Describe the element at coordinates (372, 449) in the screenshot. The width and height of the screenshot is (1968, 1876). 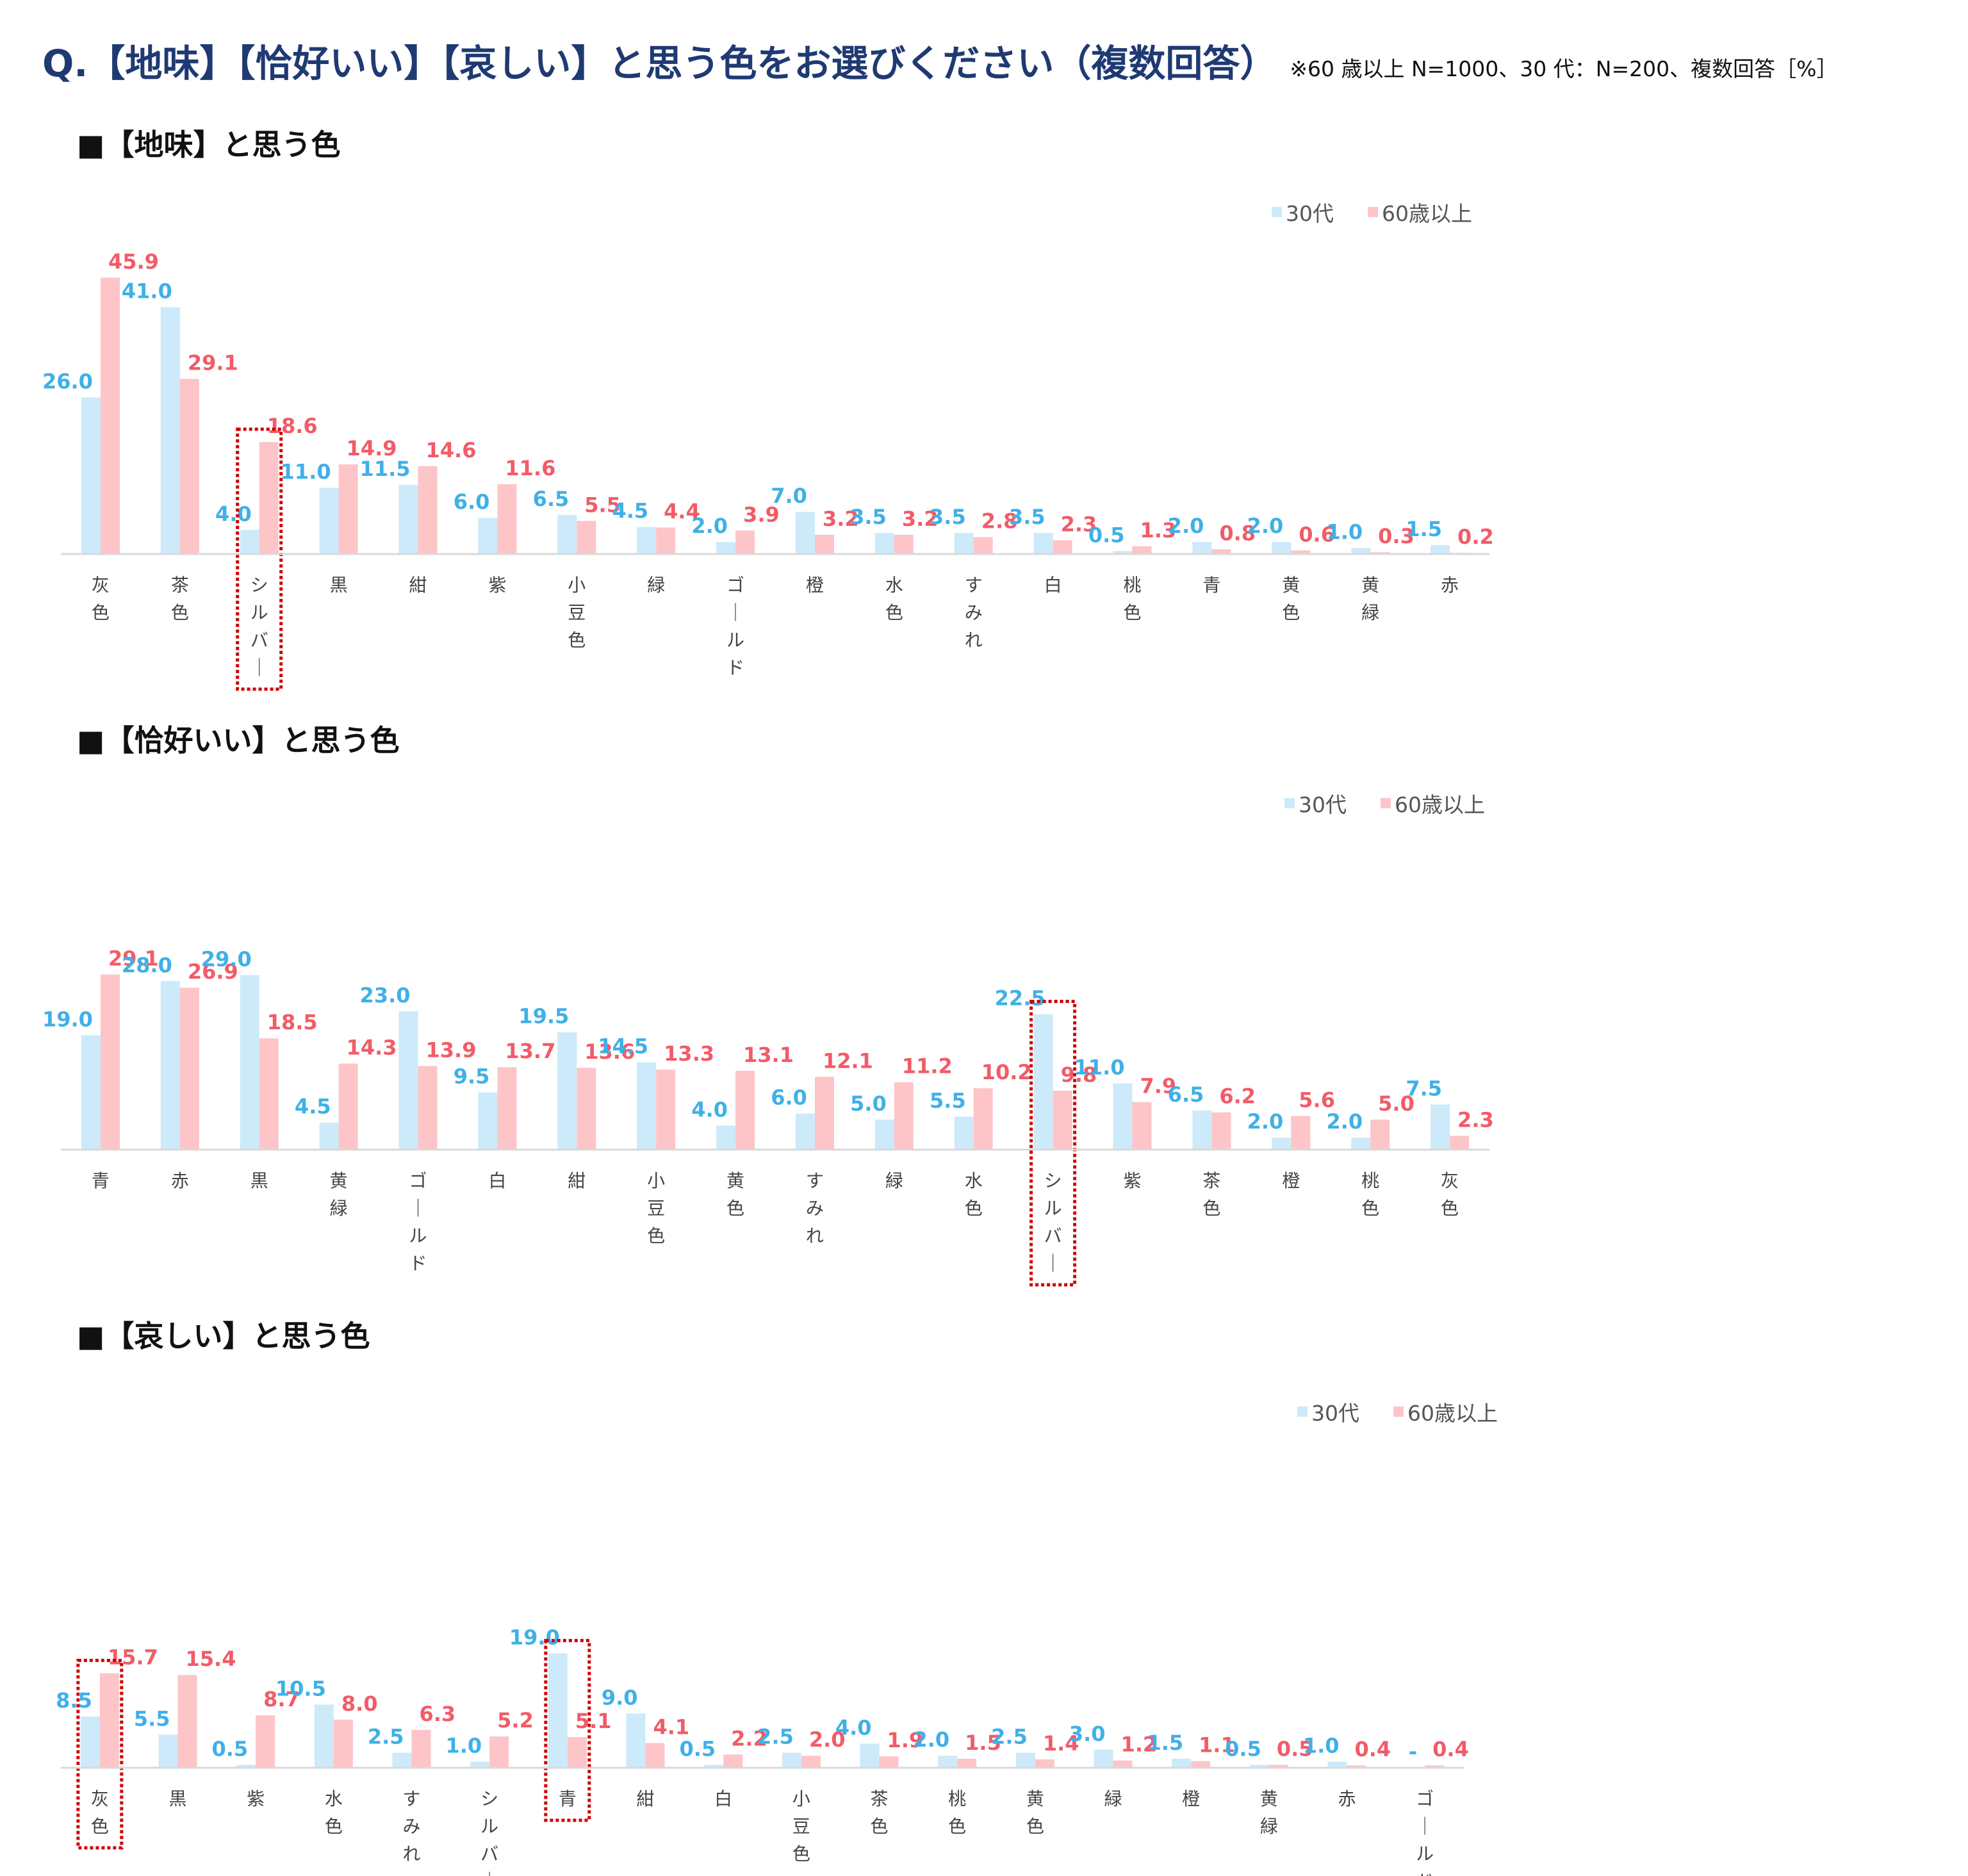
I see `value-label-60s: 14.9` at that location.